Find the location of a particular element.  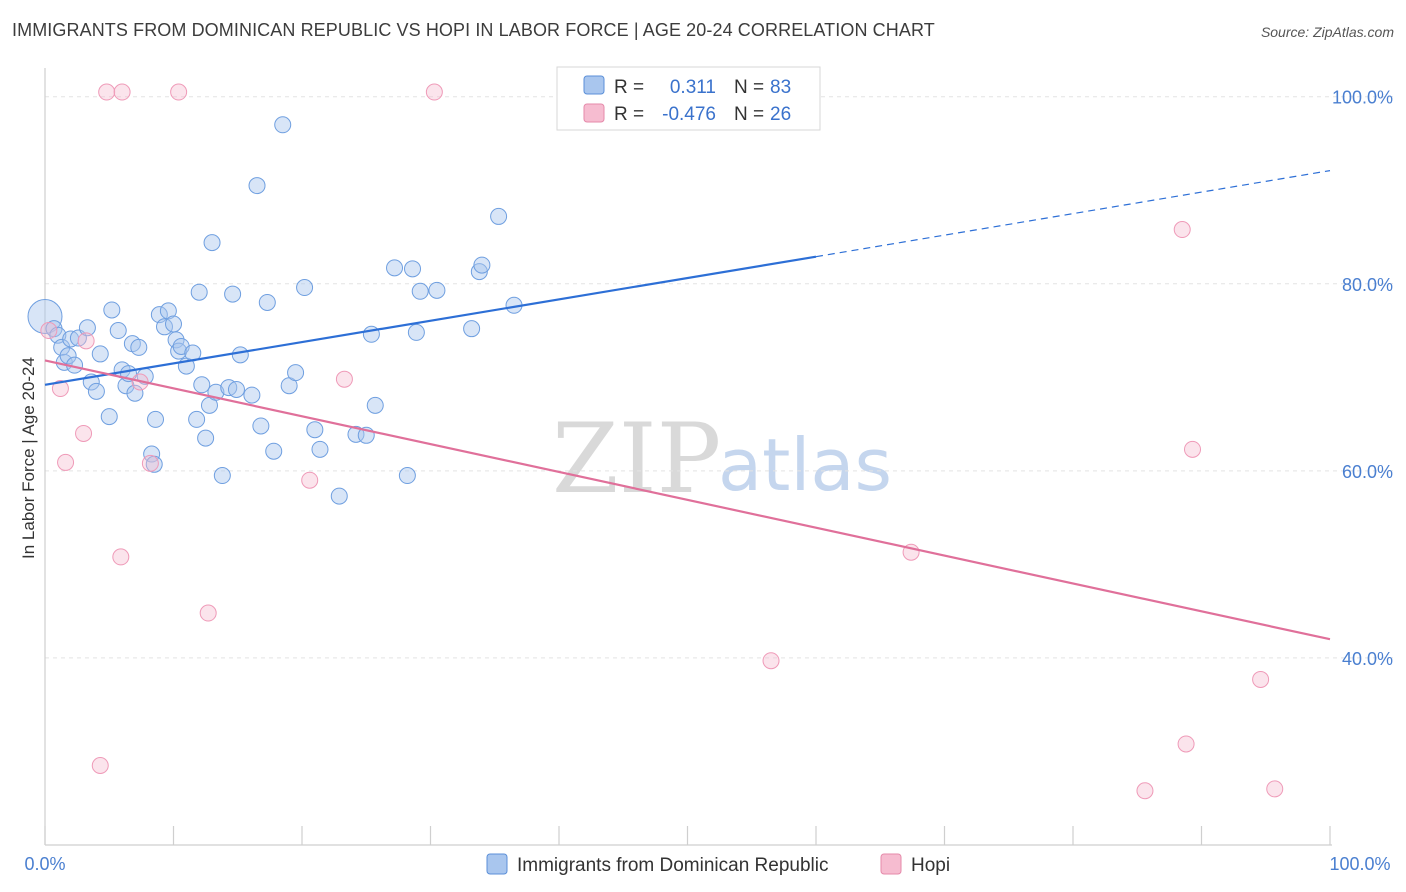

watermark: ZIP atlas is located at coordinates (722, 459).